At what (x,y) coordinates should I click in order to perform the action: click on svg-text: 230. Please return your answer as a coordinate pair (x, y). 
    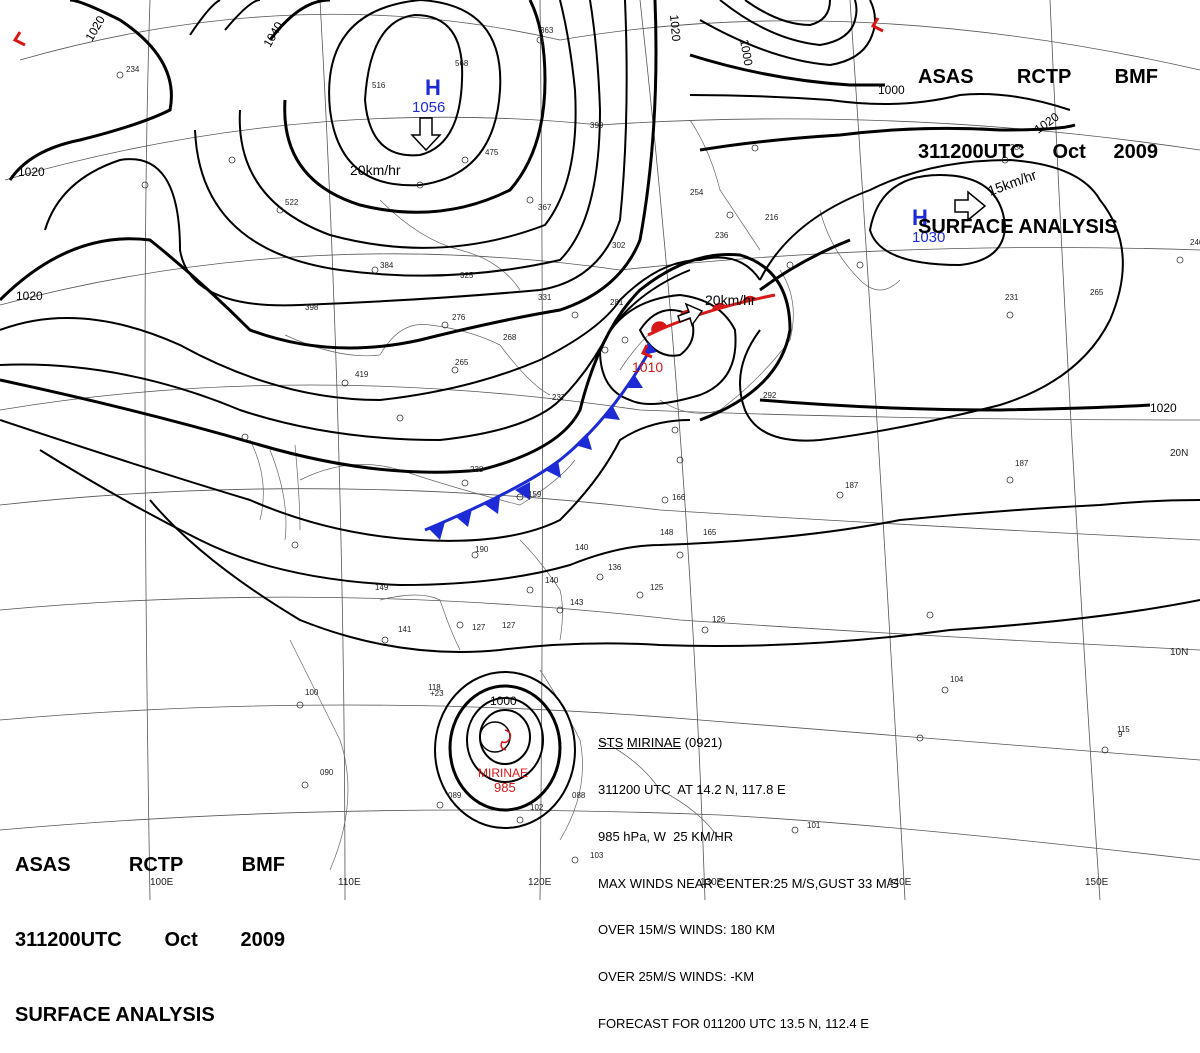
    Looking at the image, I should click on (1017, 147).